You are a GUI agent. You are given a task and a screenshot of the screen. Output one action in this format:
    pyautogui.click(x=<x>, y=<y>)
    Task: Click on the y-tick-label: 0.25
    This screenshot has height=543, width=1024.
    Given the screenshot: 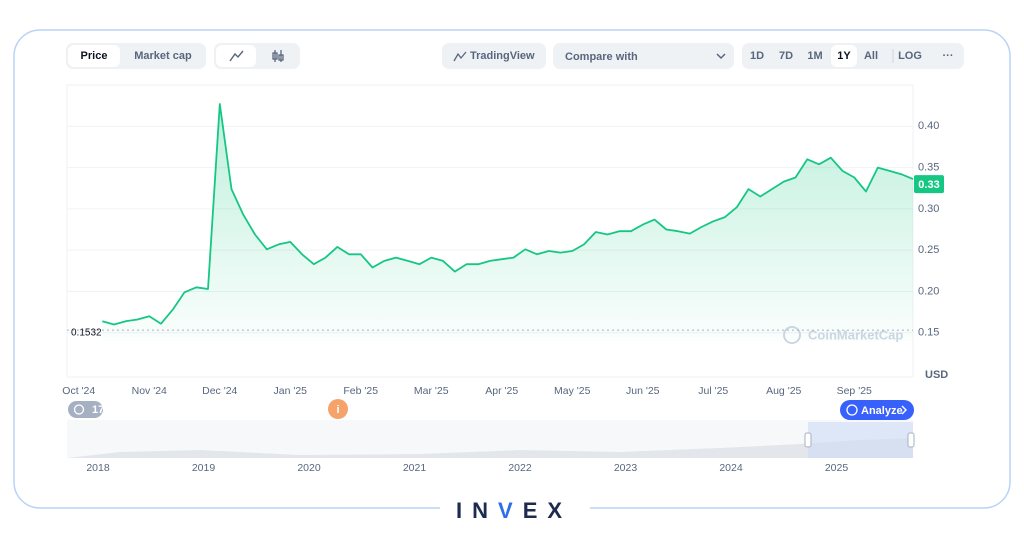 What is the action you would take?
    pyautogui.click(x=928, y=250)
    